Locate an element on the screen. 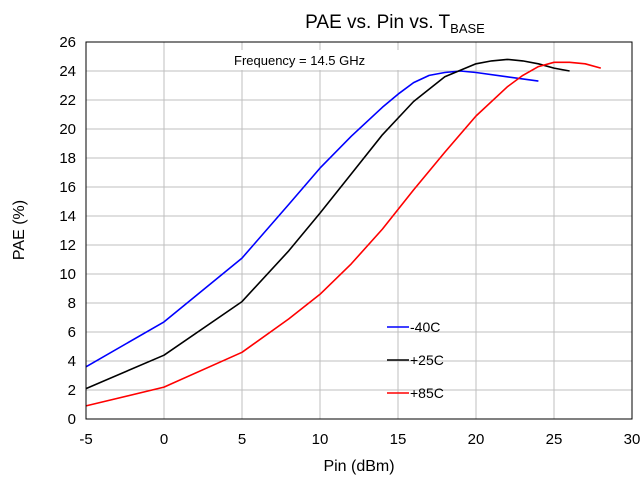 This screenshot has width=644, height=478. y-tick-label: 14 is located at coordinates (67, 216).